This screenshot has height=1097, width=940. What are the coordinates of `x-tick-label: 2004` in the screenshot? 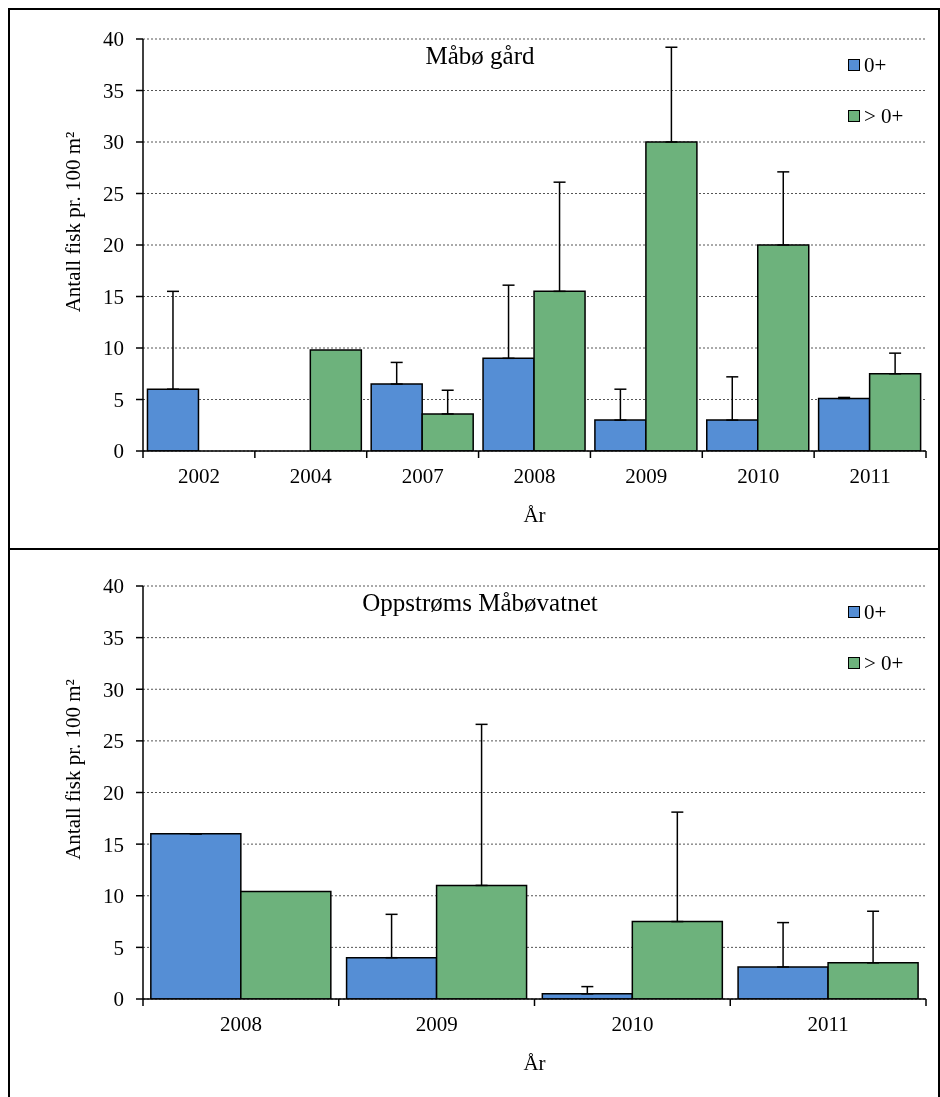 It's located at (311, 476).